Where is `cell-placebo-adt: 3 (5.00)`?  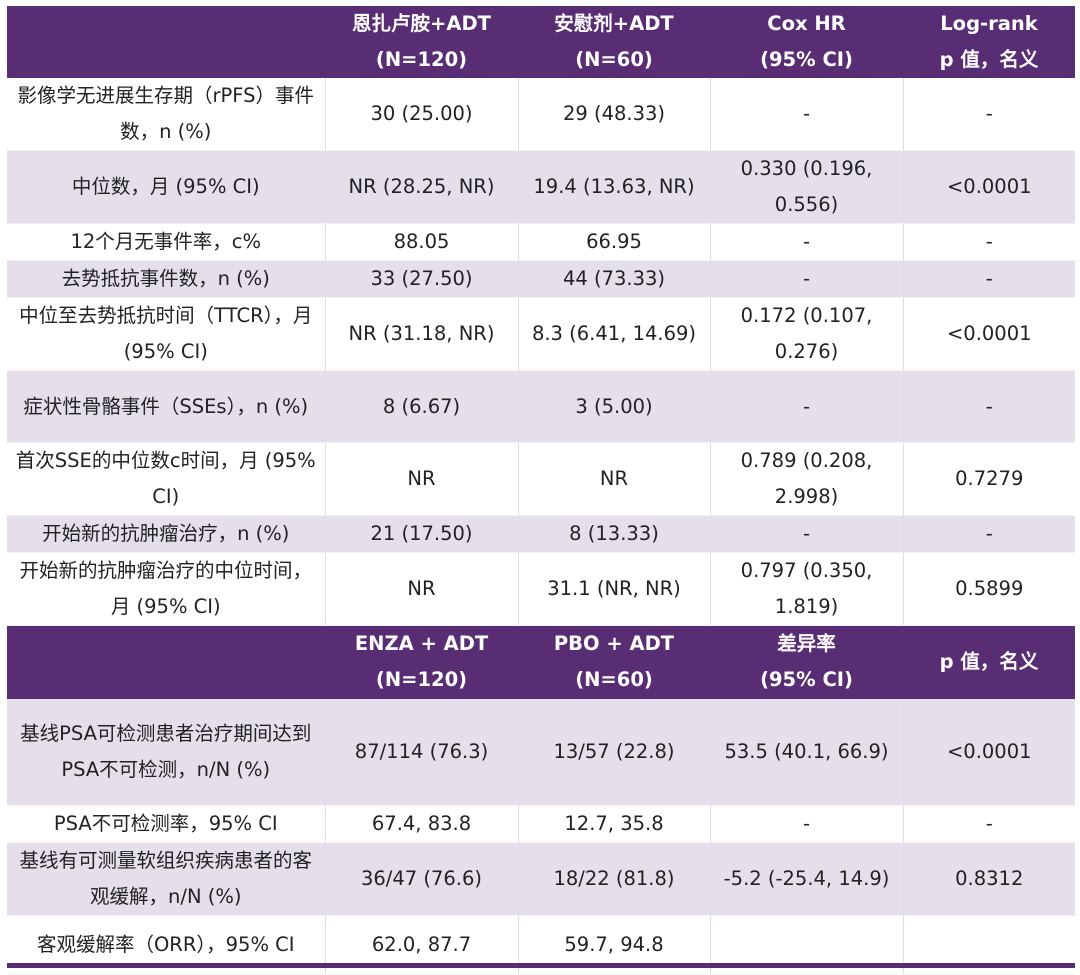
cell-placebo-adt: 3 (5.00) is located at coordinates (613, 406).